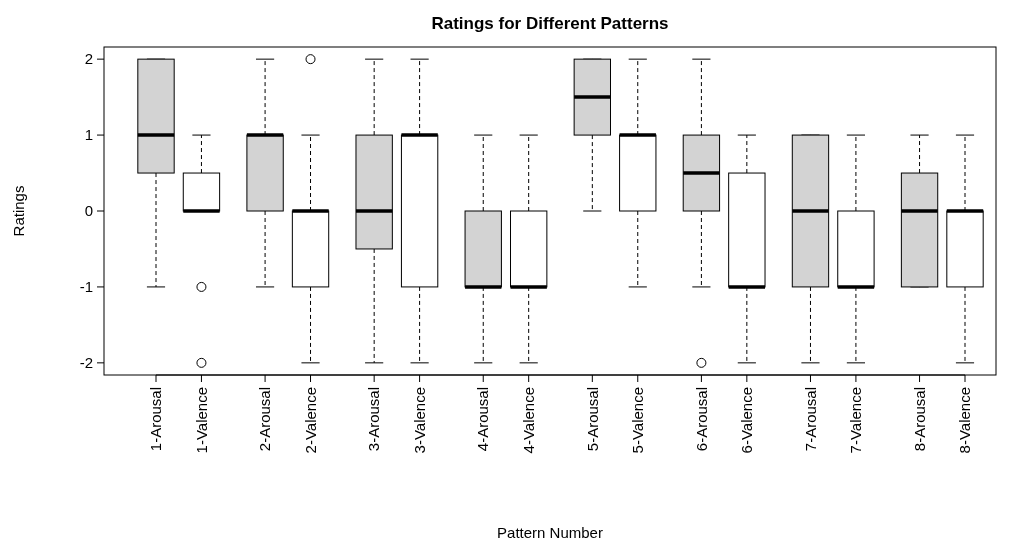 This screenshot has width=1014, height=544. I want to click on y-tick-label: 0, so click(88, 211).